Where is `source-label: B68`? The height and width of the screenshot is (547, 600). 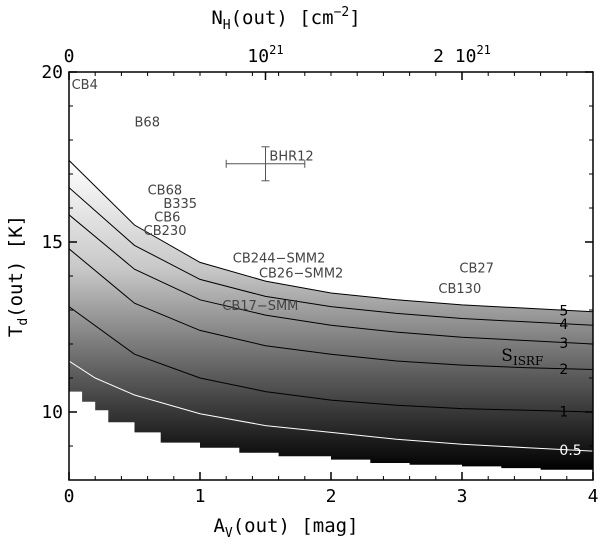
source-label: B68 is located at coordinates (147, 122).